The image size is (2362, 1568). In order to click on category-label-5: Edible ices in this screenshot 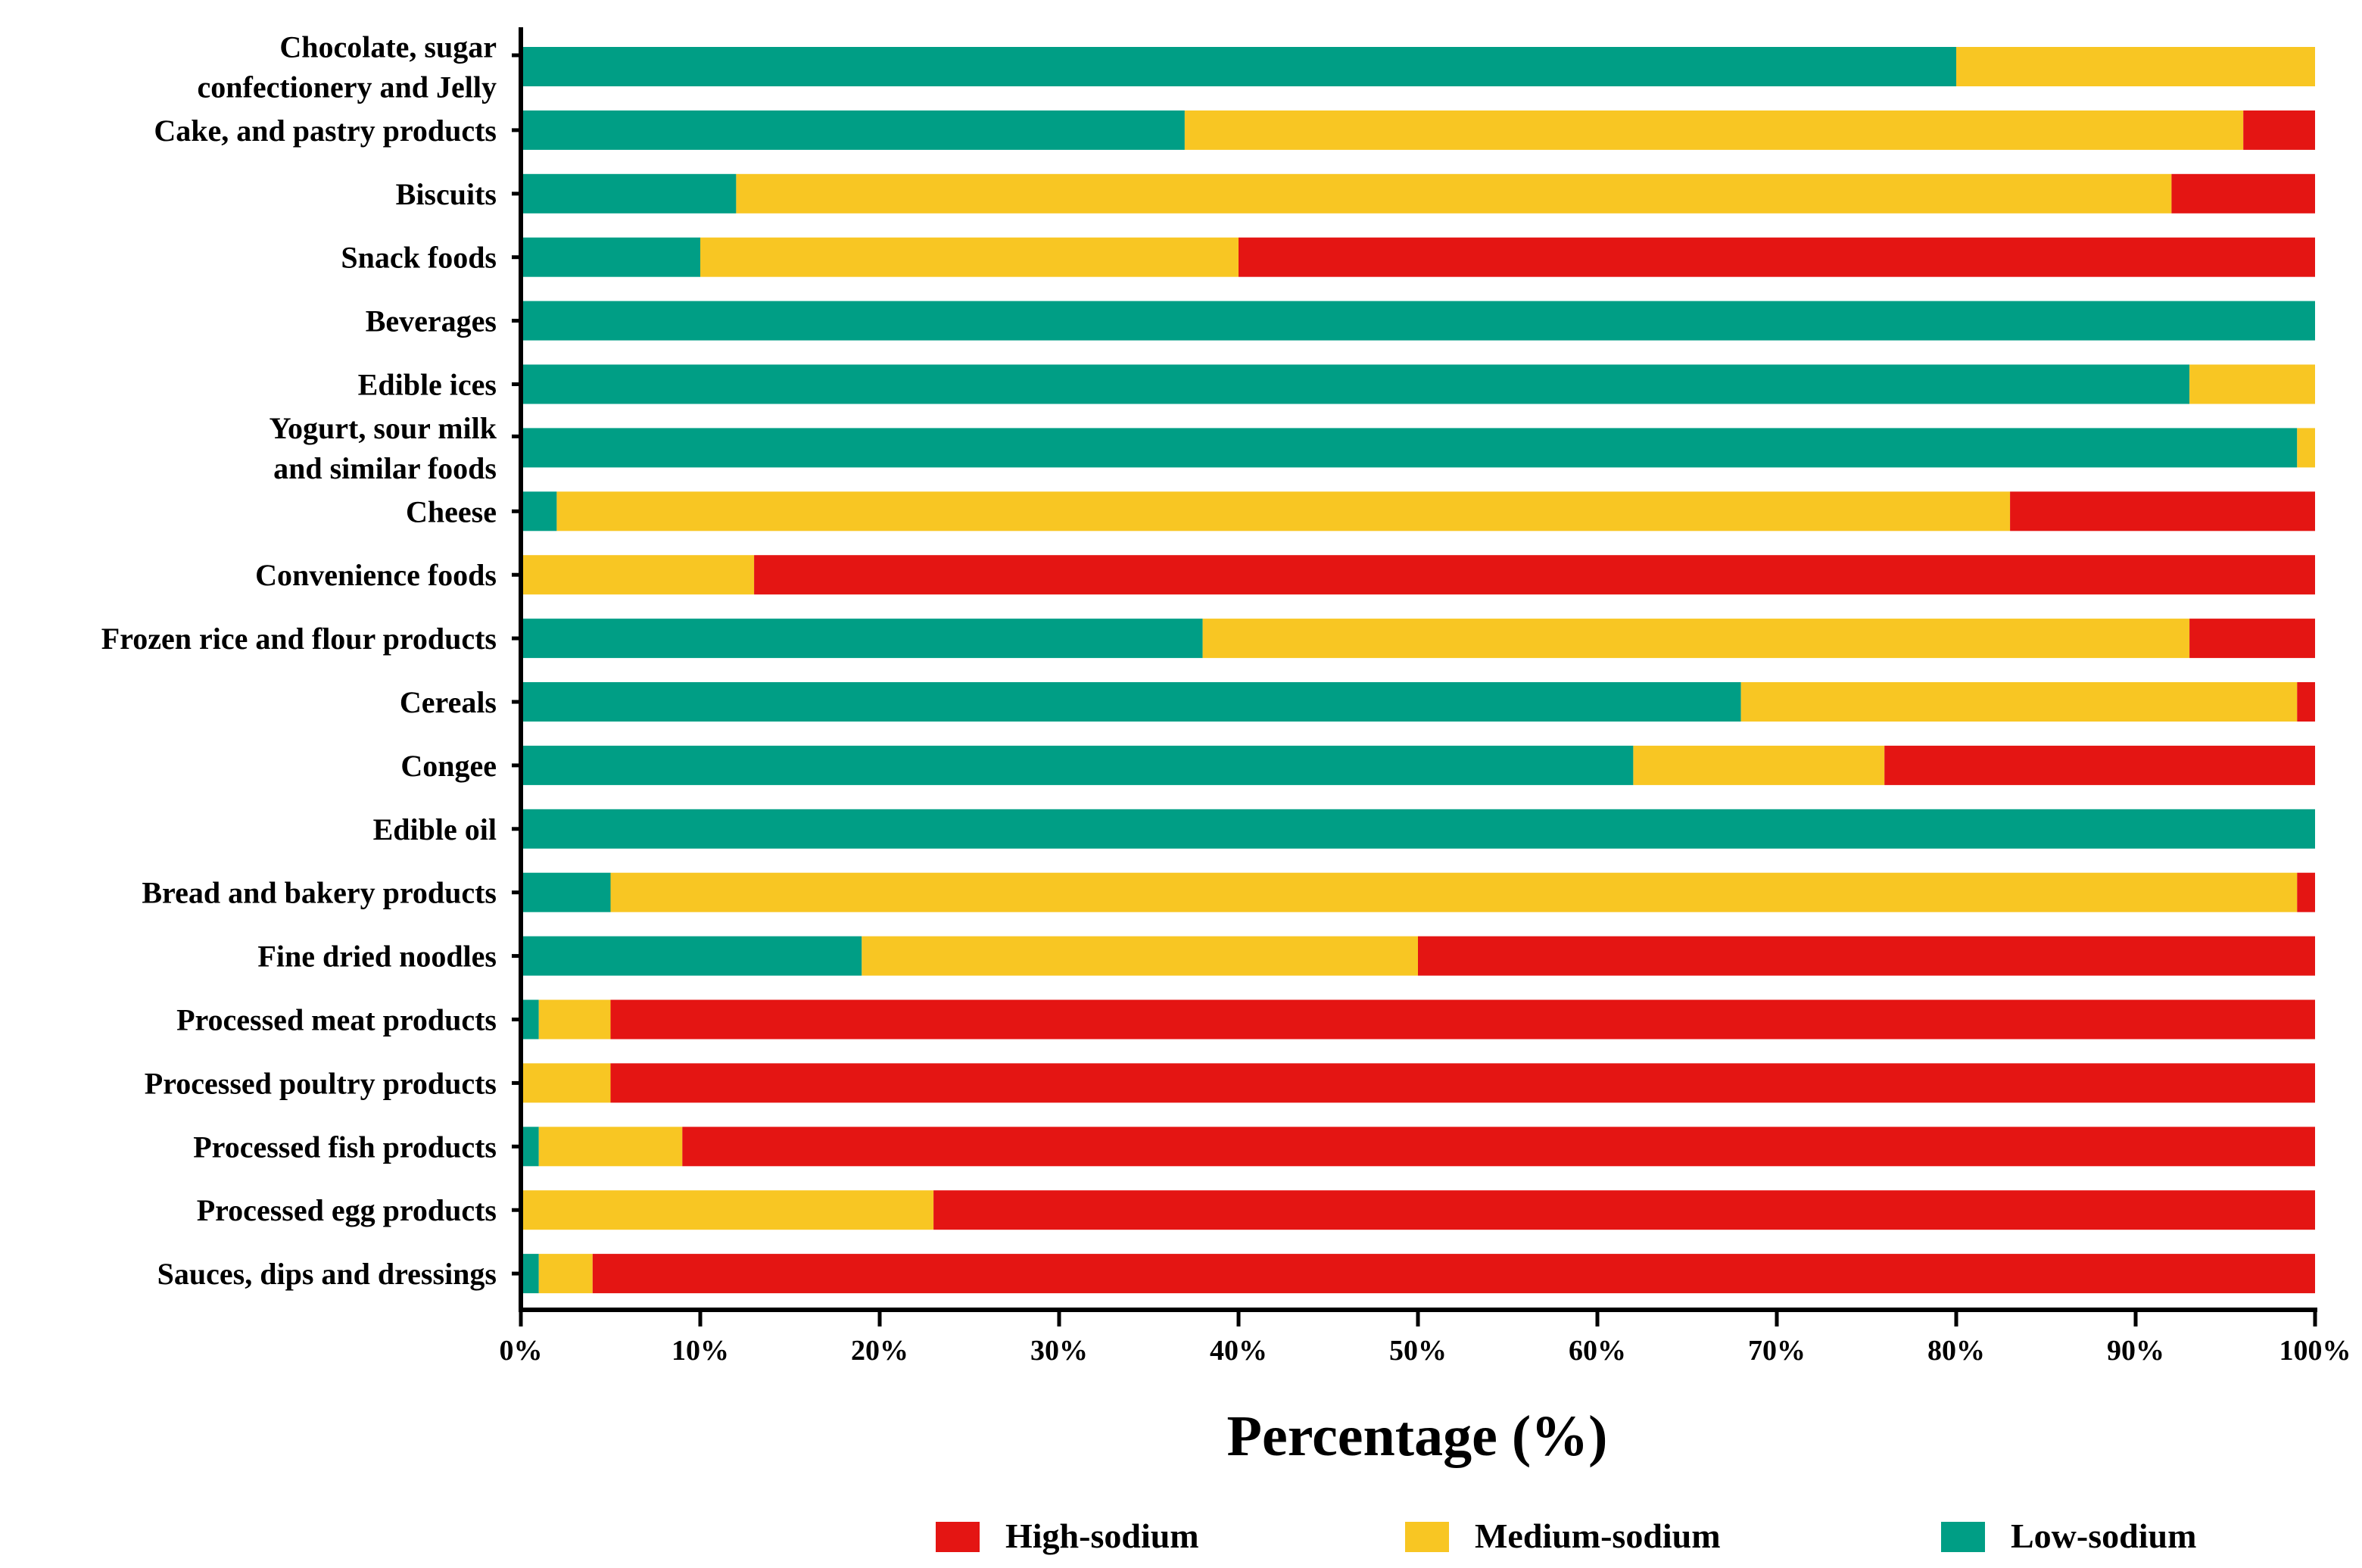, I will do `click(427, 385)`.